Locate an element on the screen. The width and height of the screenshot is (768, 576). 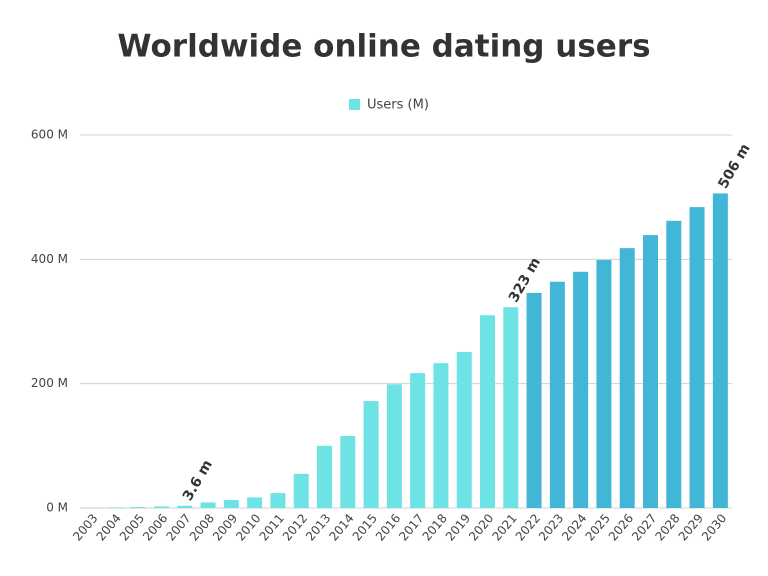
x-tick-label: 2030 is located at coordinates (714, 527).